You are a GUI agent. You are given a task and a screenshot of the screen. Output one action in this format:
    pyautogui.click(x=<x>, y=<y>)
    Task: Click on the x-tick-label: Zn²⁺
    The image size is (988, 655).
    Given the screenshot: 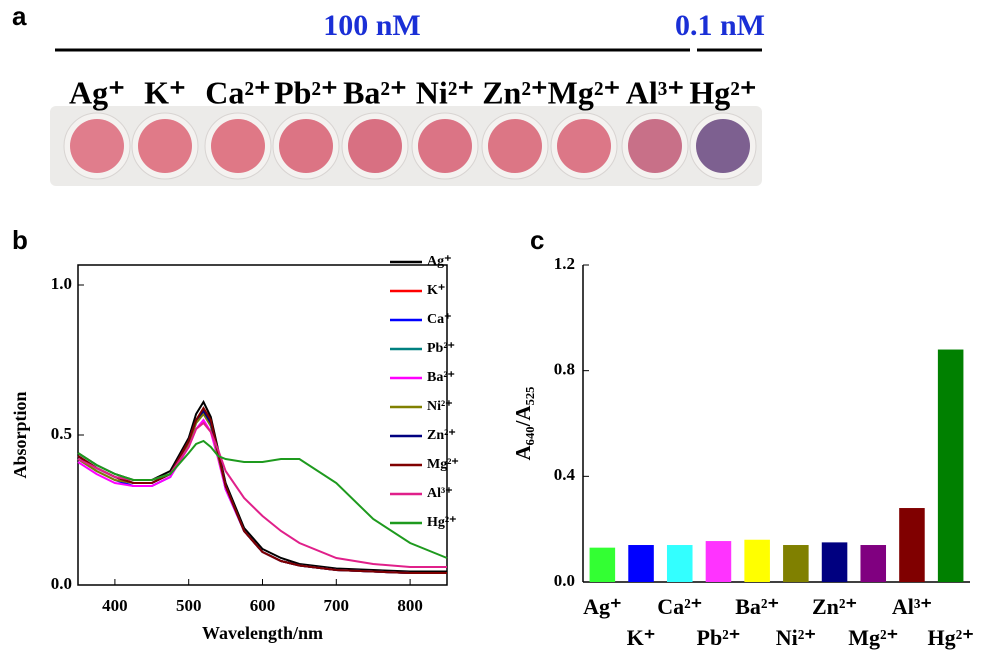 What is the action you would take?
    pyautogui.click(x=834, y=606)
    